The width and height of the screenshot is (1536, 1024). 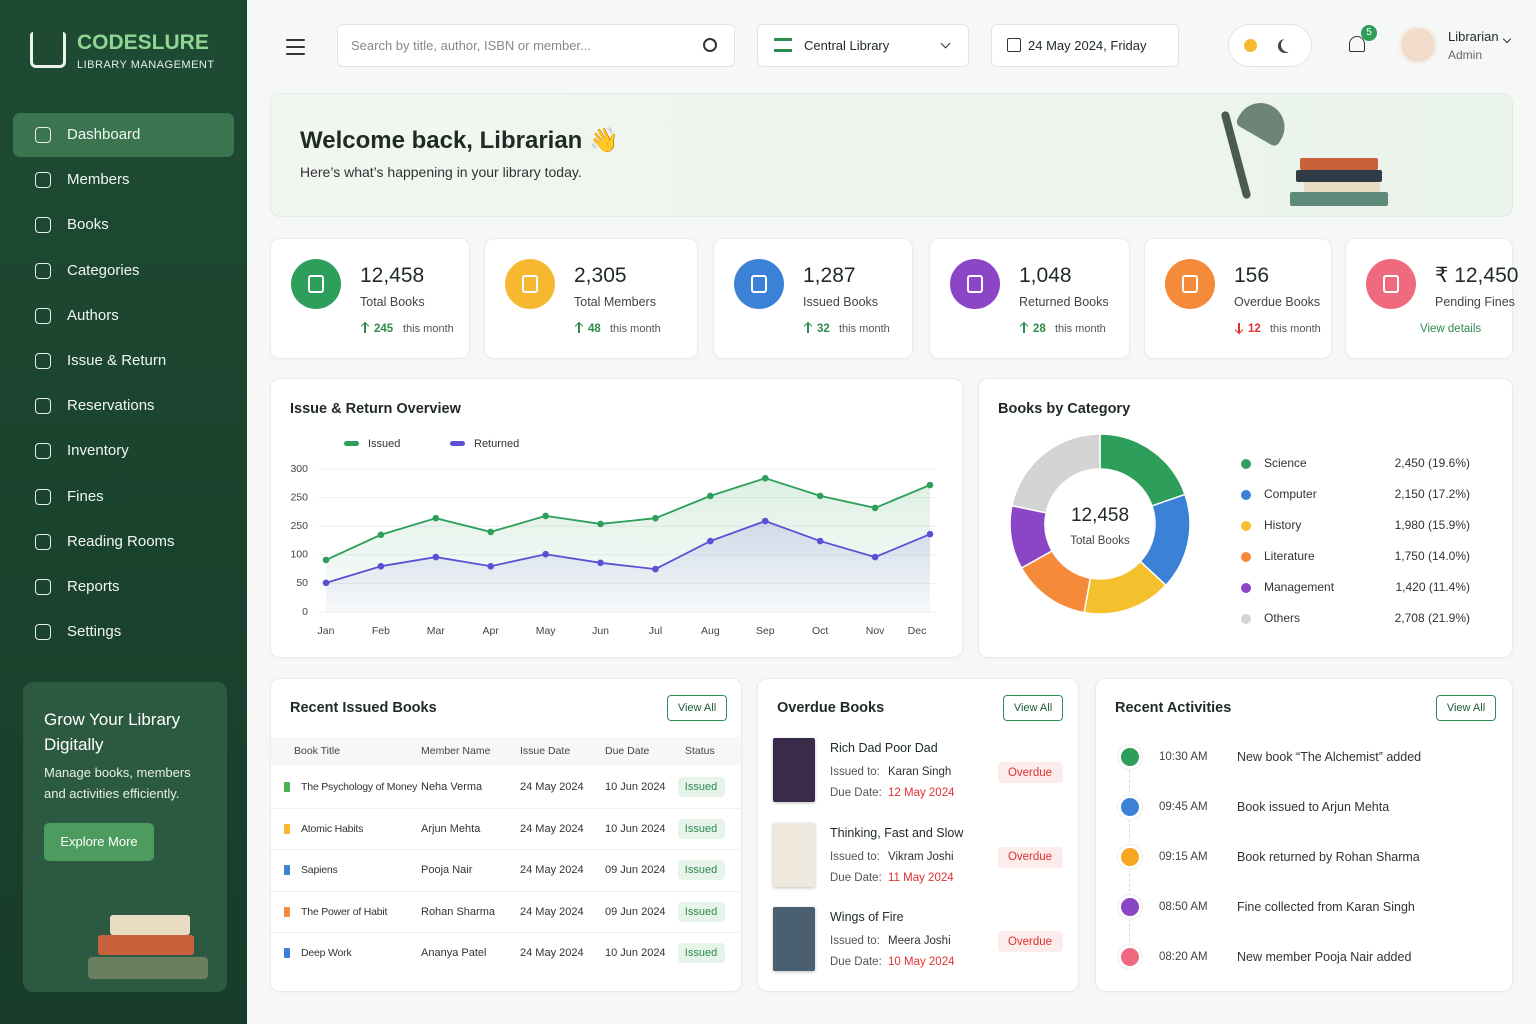 I want to click on avatar, so click(x=1418, y=45).